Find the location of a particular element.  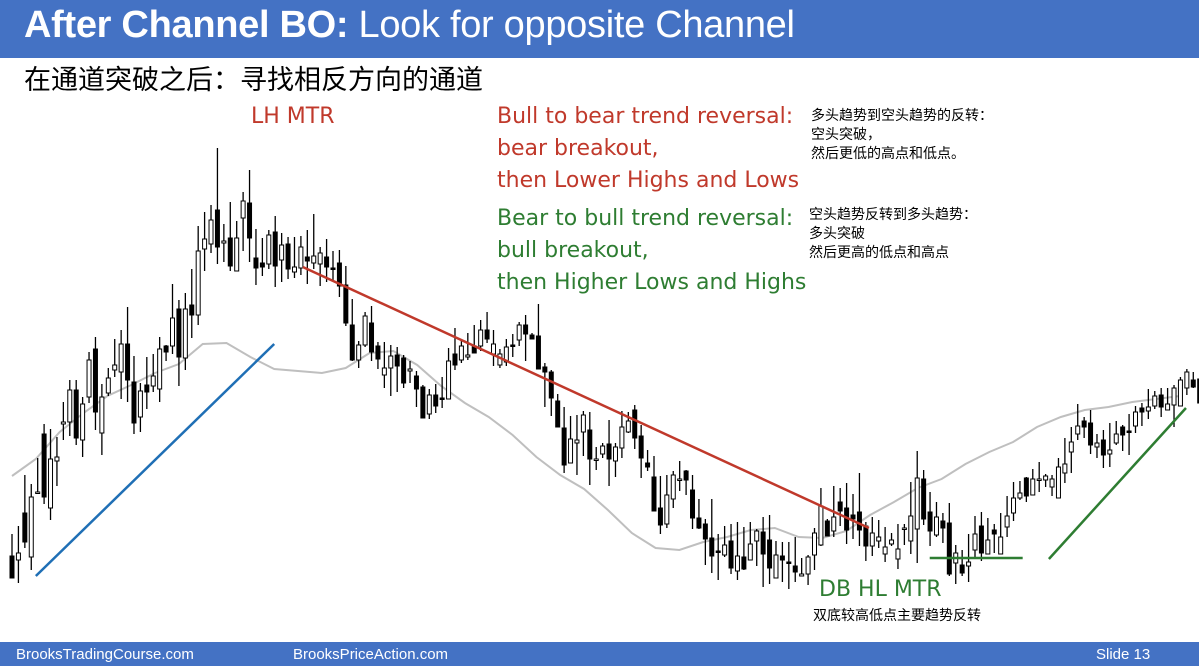

bull-to-bear-cn-line-2: 空头突破， is located at coordinates (846, 135).